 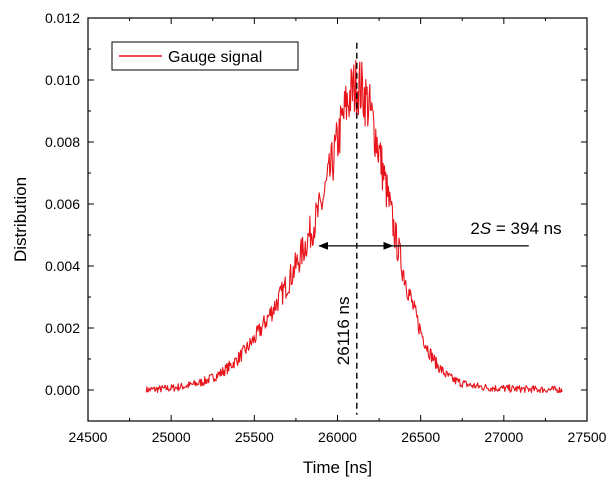 What do you see at coordinates (62, 18) in the screenshot?
I see `y-tick-label: 0.012` at bounding box center [62, 18].